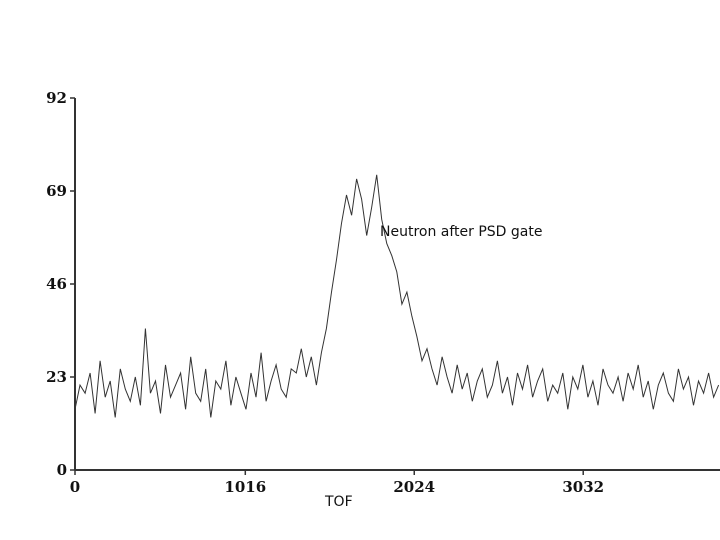 The height and width of the screenshot is (540, 720). I want to click on y-tick-label: 69, so click(56, 191).